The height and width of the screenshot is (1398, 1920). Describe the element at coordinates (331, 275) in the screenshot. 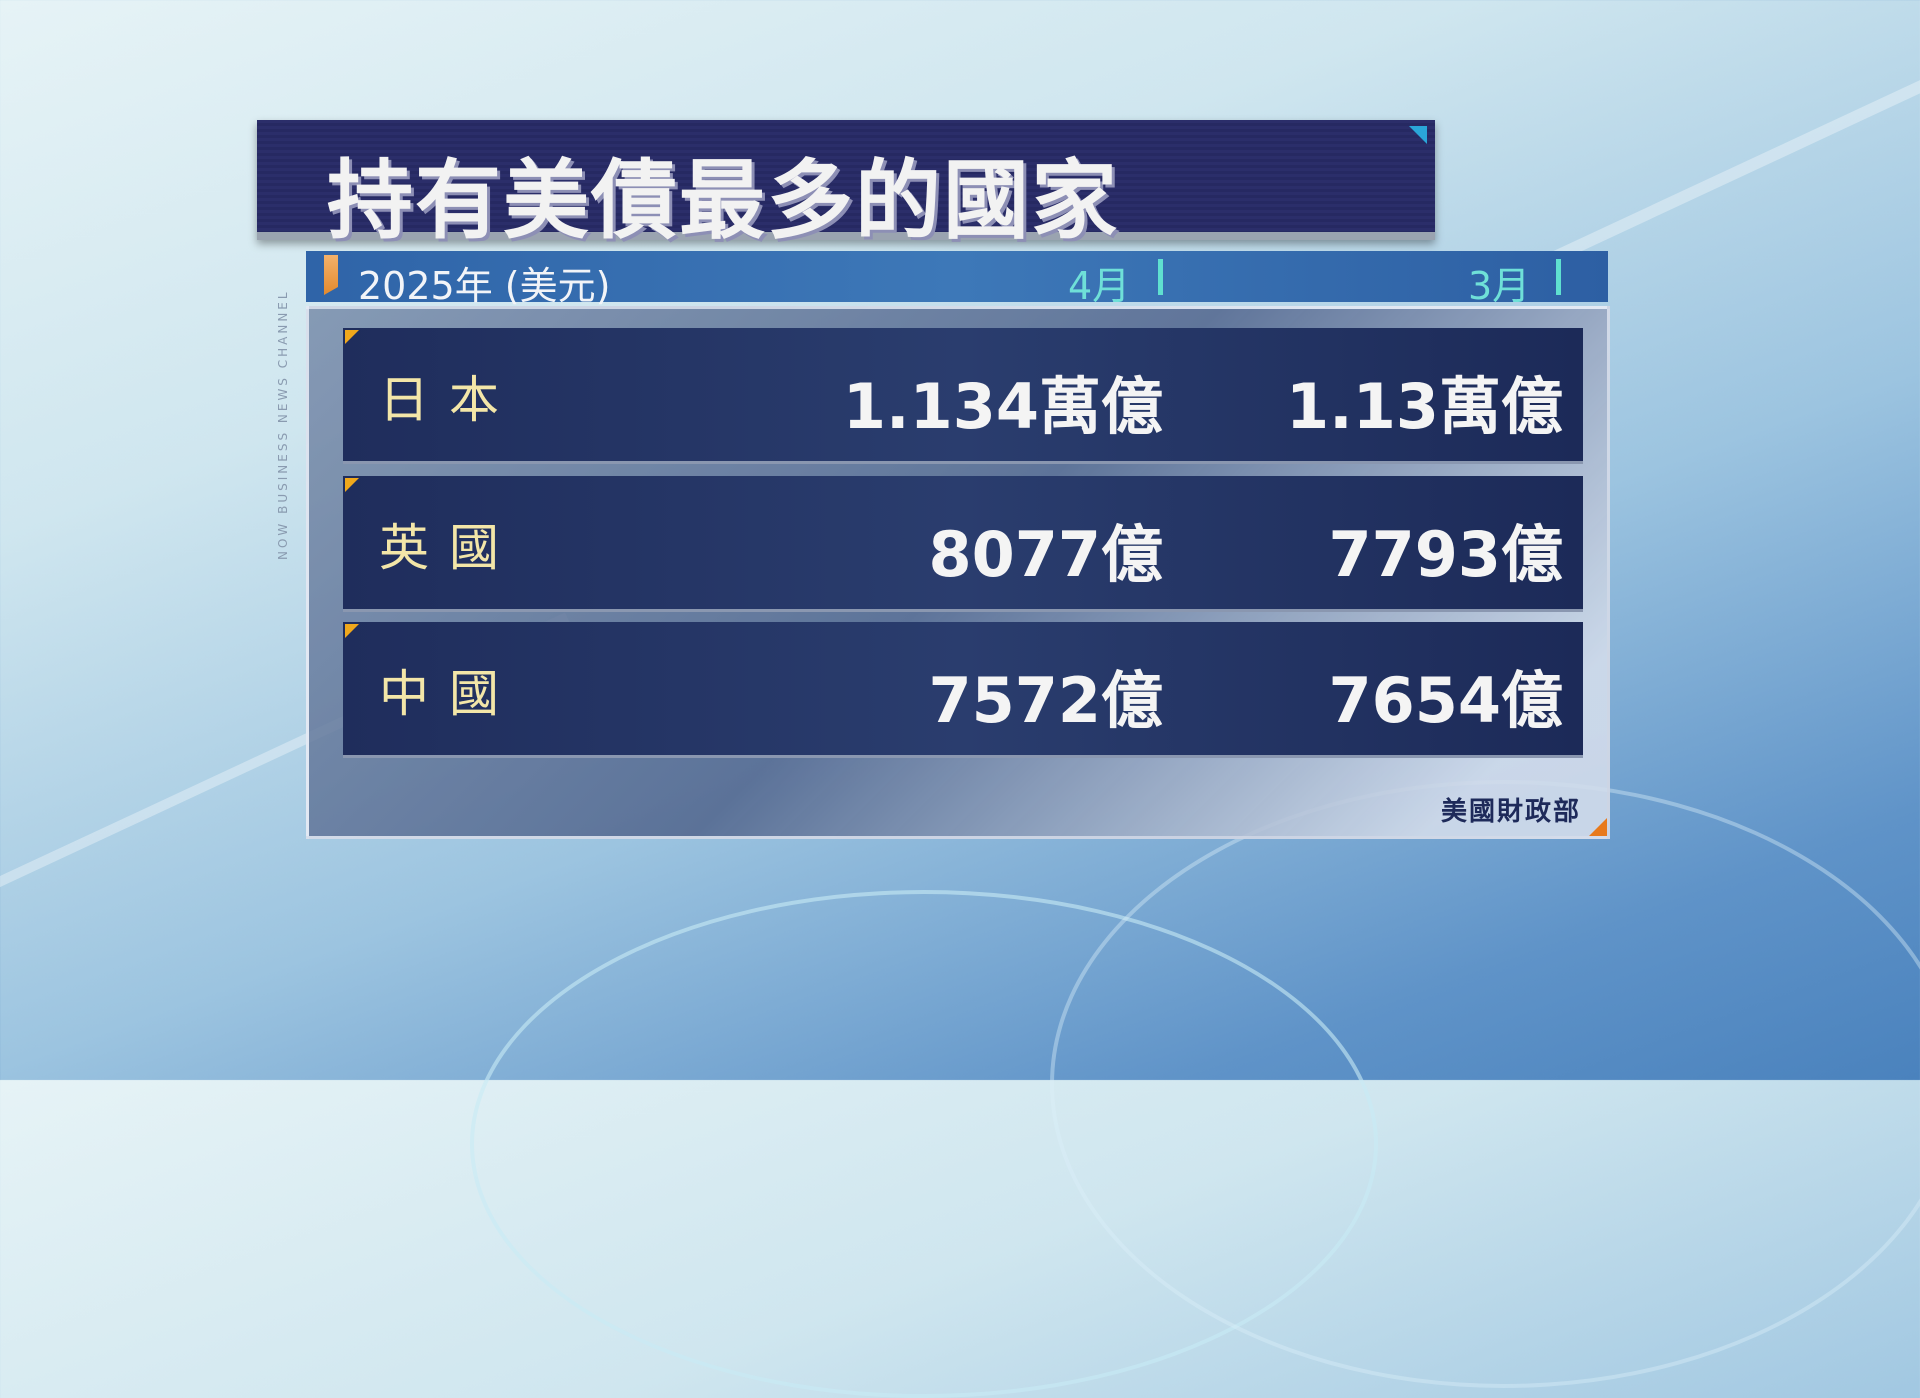

I see `flag-marker-icon` at that location.